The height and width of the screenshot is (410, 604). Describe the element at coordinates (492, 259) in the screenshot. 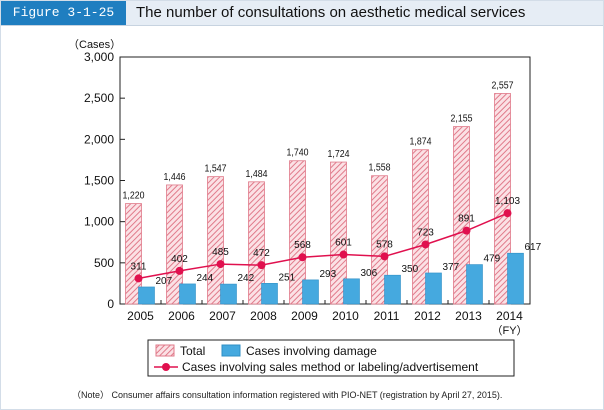

I see `damage-value-label: 479` at that location.